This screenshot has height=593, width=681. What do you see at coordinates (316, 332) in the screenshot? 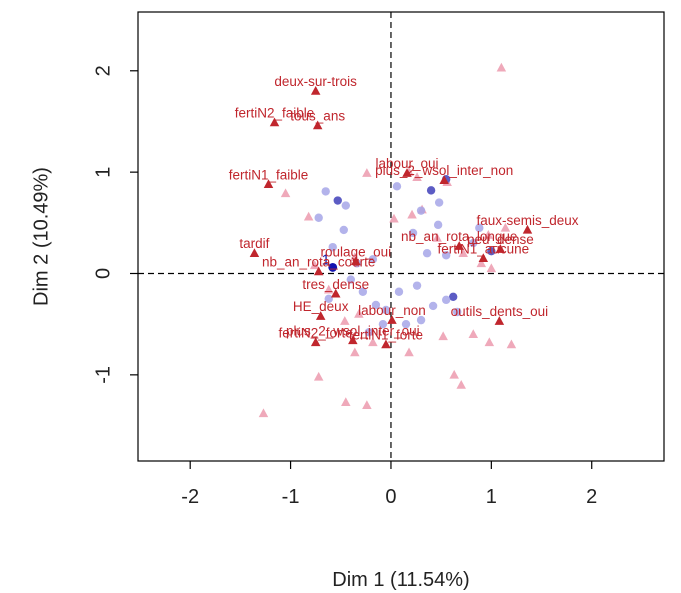
I see `category-label: fertiN2_forte` at bounding box center [316, 332].